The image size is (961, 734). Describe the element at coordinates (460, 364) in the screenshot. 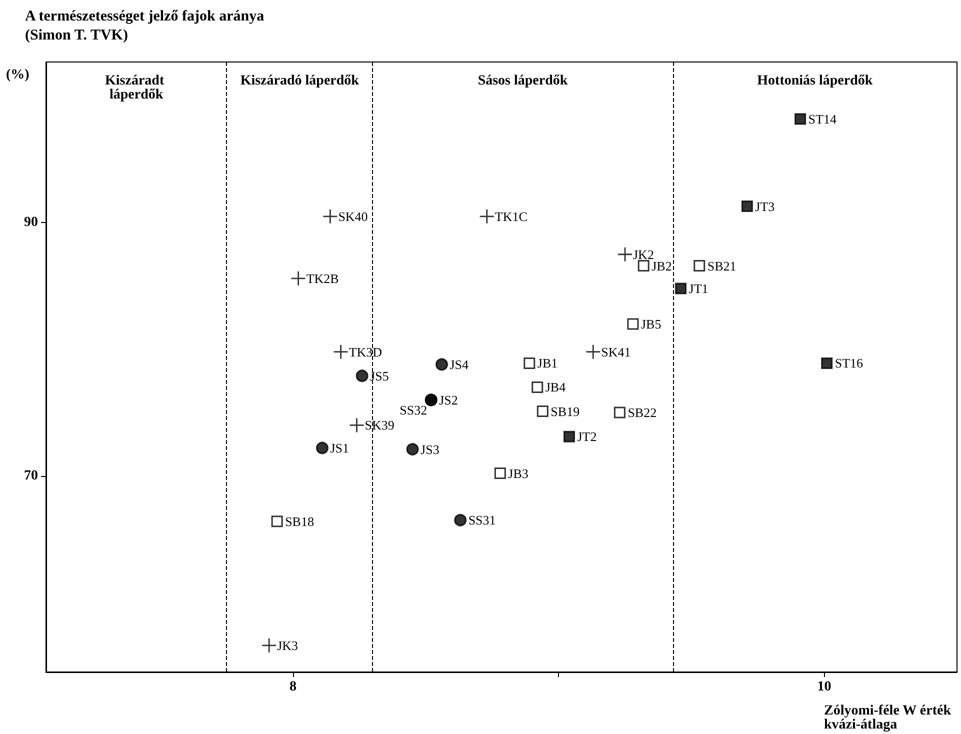

I see `annotation: JS4` at that location.